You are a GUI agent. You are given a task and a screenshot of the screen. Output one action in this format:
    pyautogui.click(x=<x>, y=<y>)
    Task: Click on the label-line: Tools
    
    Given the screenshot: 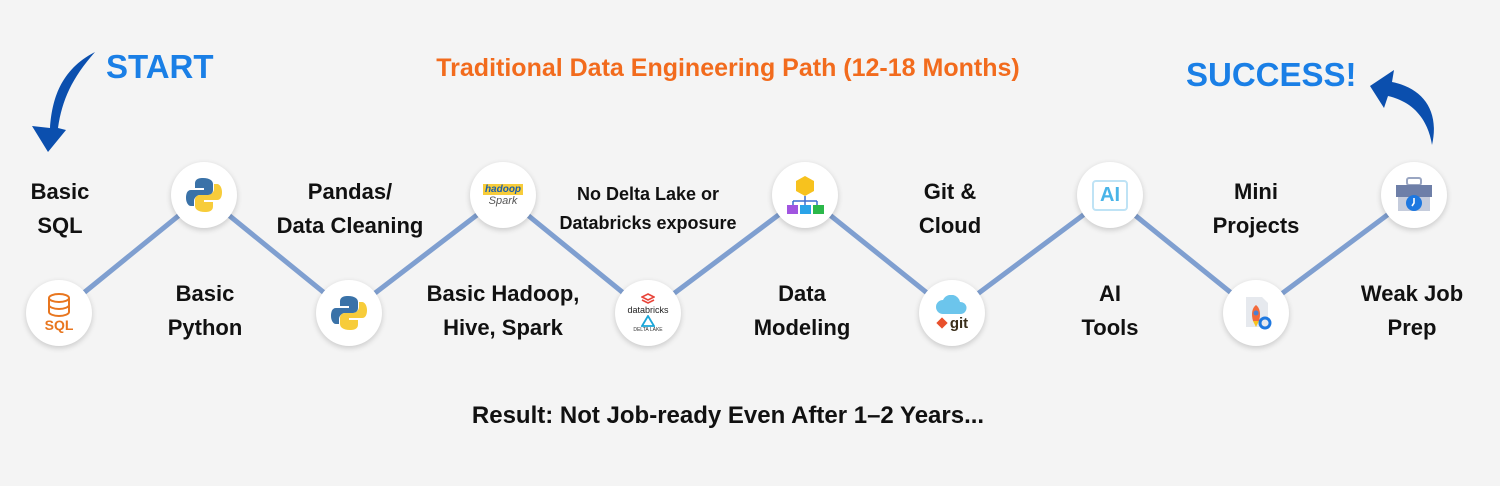 What is the action you would take?
    pyautogui.click(x=1110, y=327)
    